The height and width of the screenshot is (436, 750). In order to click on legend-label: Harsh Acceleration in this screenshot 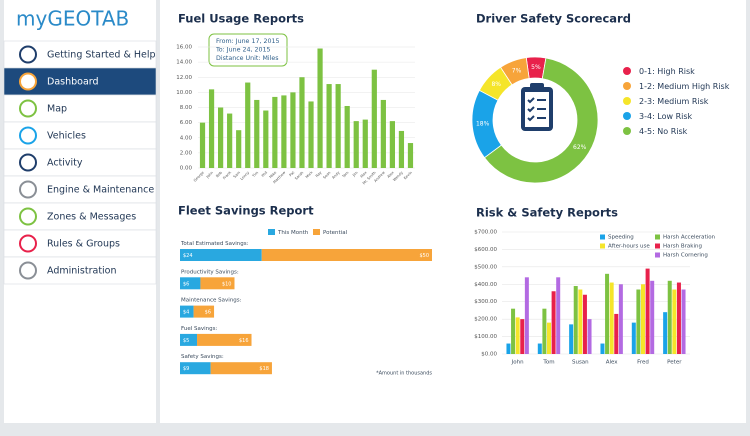, I will do `click(689, 238)`.